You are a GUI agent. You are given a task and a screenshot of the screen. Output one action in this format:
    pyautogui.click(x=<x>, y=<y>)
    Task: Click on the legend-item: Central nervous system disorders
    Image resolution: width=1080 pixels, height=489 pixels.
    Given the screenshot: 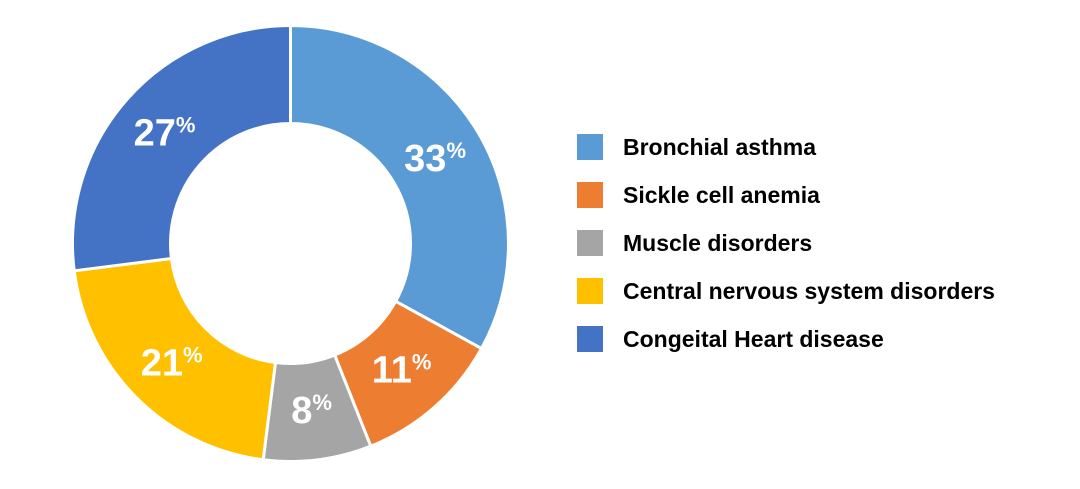 What is the action you would take?
    pyautogui.click(x=786, y=291)
    